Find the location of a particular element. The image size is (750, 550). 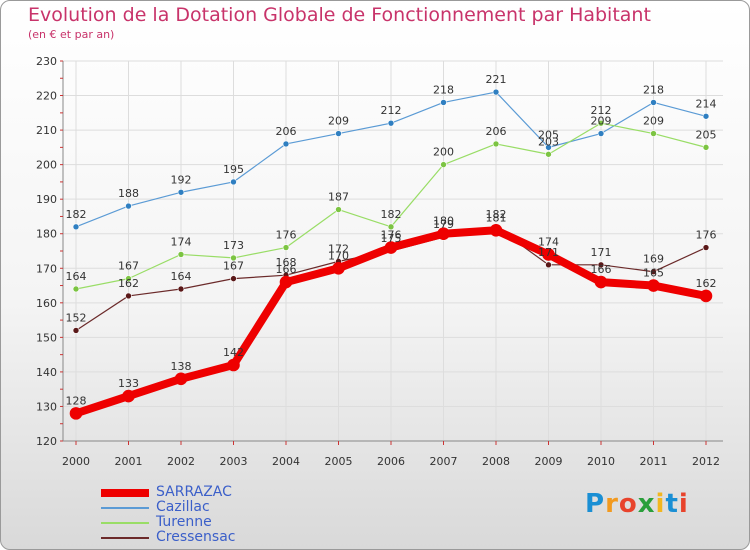

logo-letter: P is located at coordinates (595, 504).